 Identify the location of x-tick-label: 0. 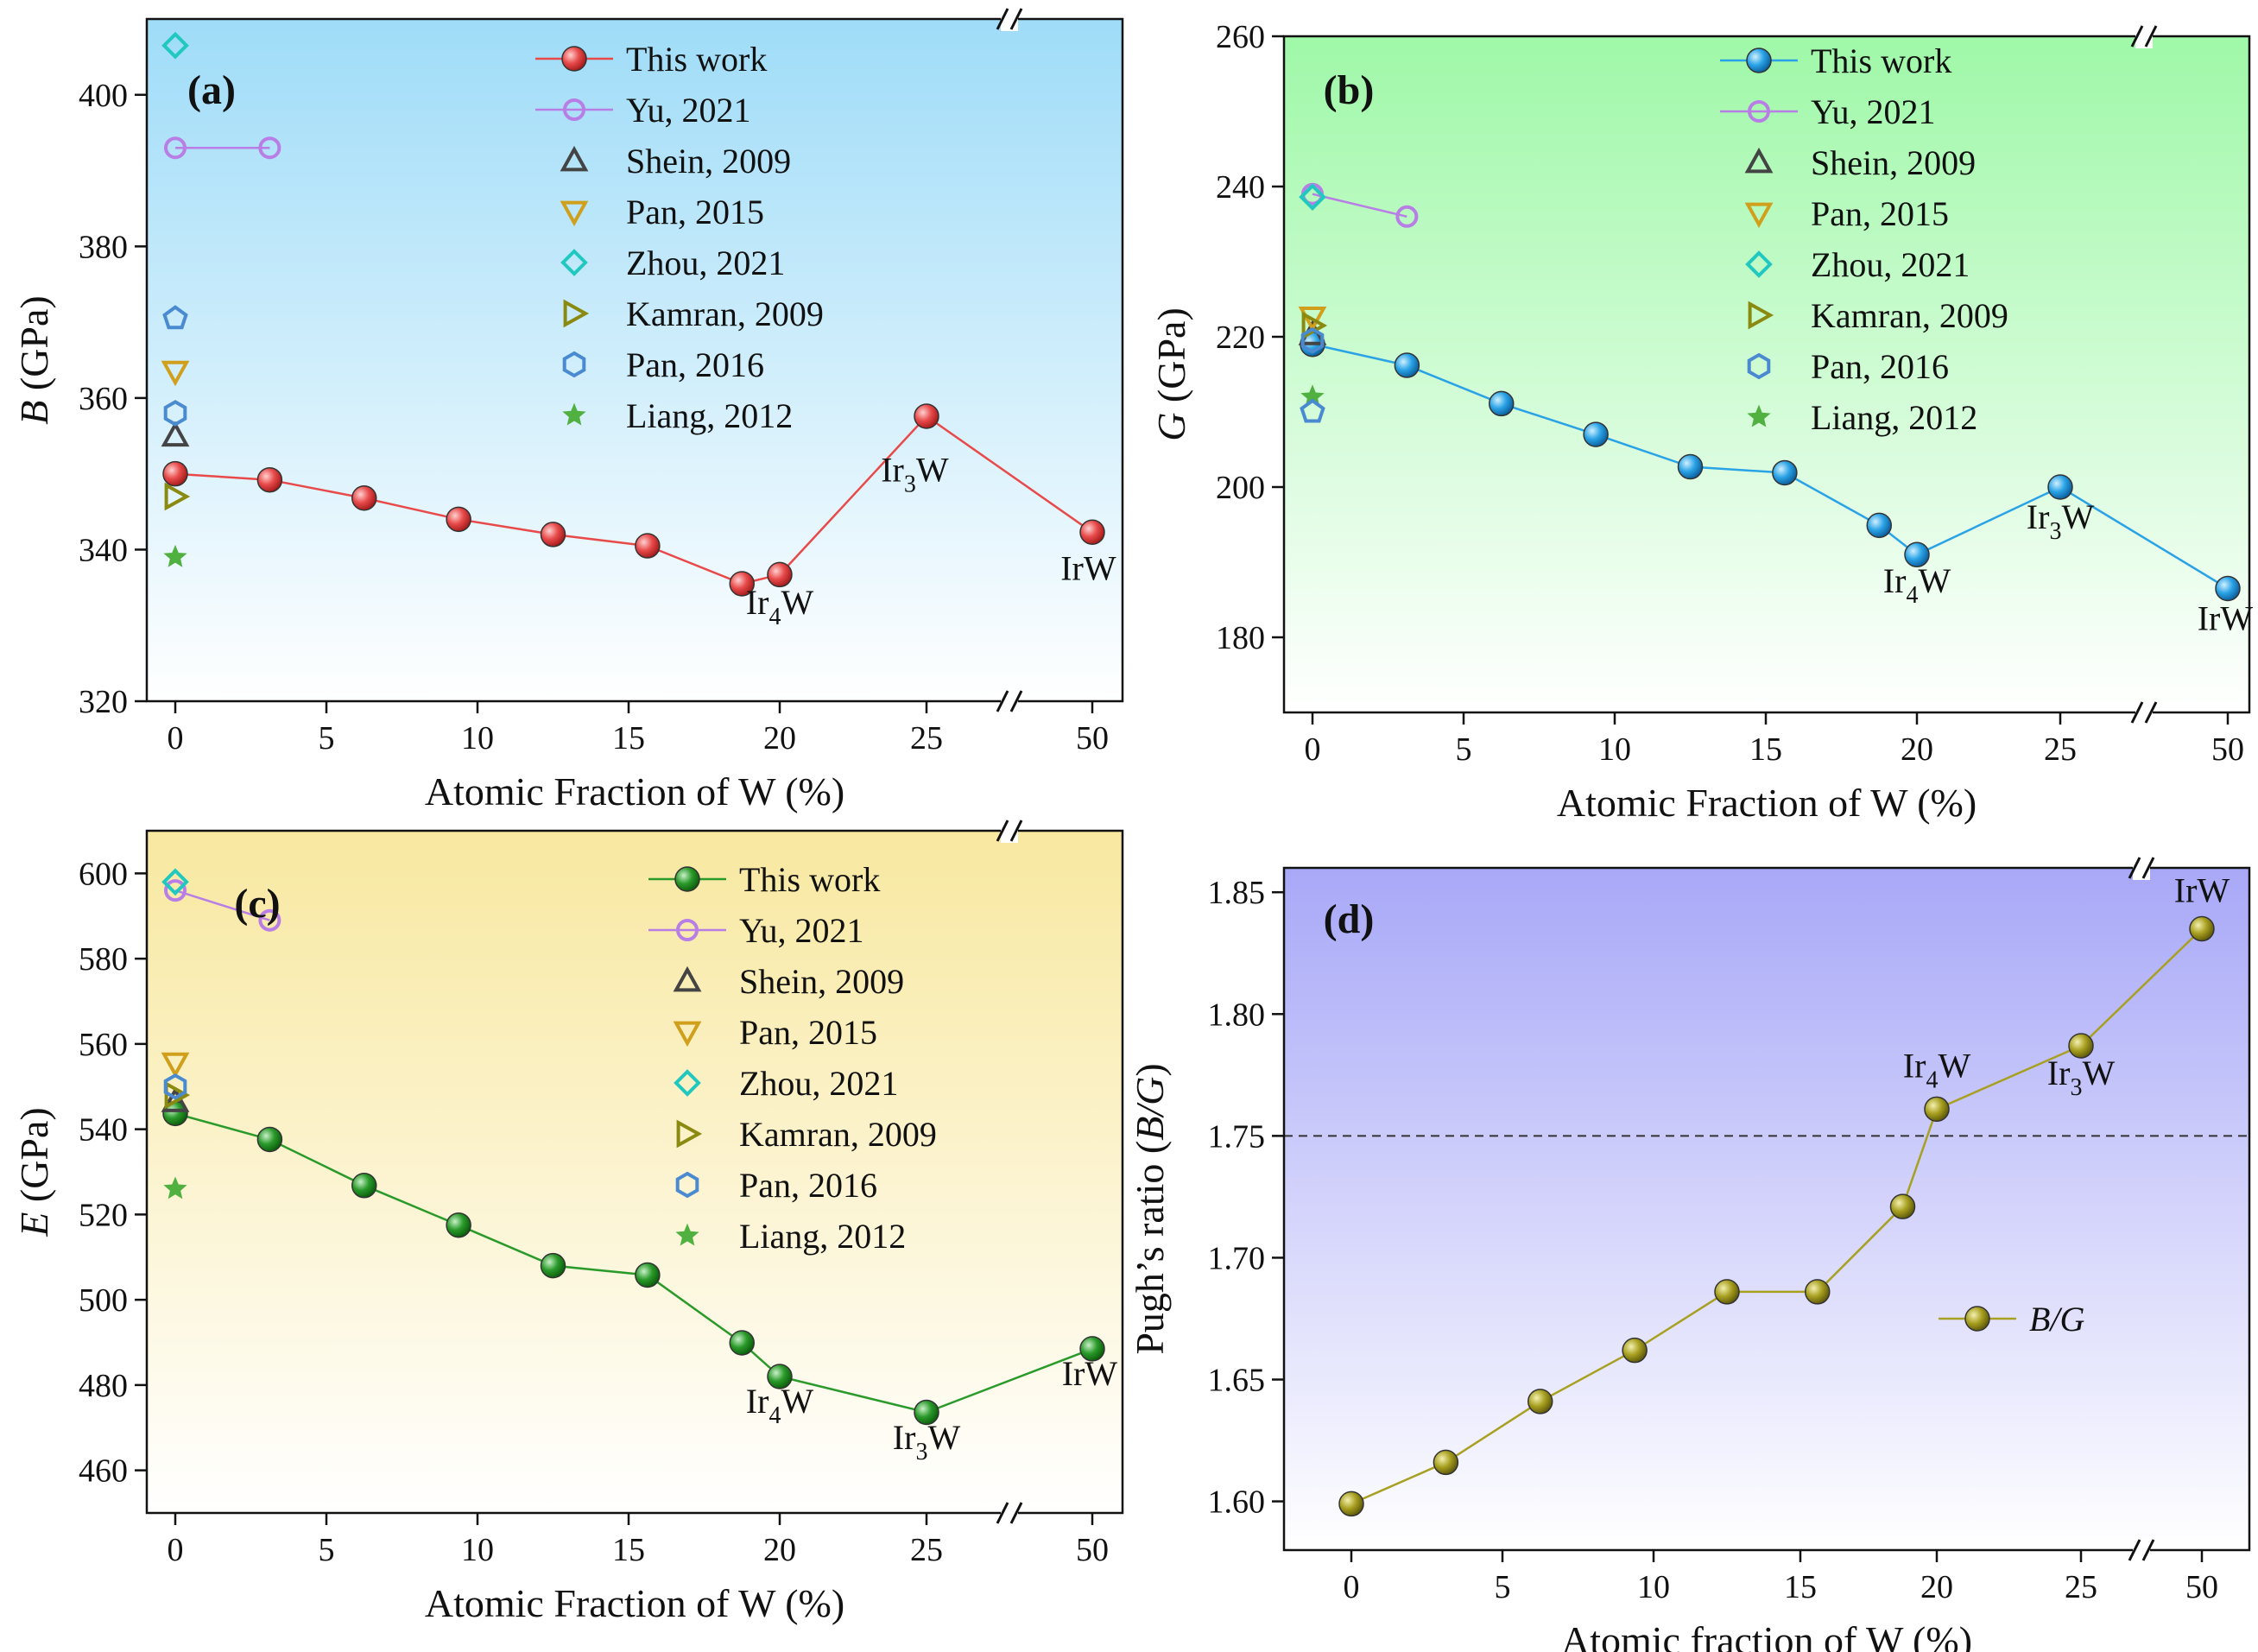
(1313, 749).